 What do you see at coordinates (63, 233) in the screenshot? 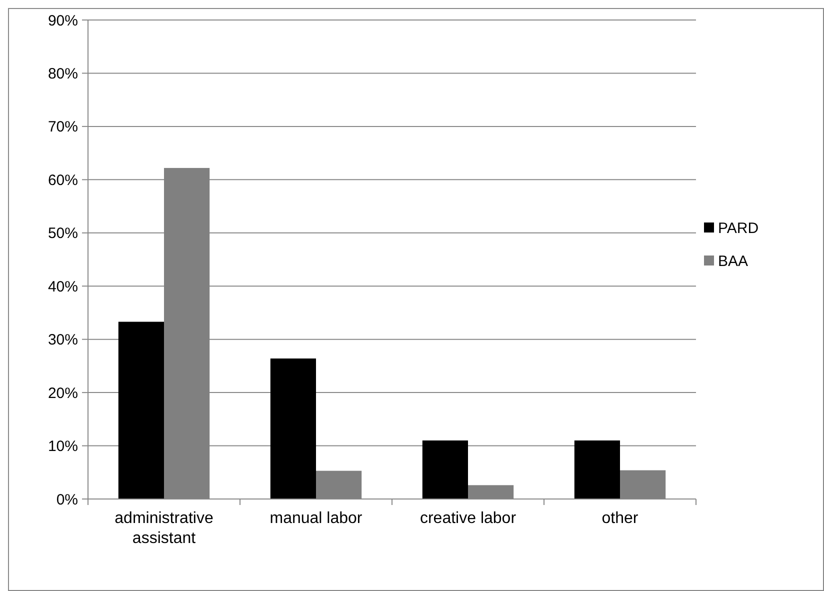
I see `y-tick-label: 50%` at bounding box center [63, 233].